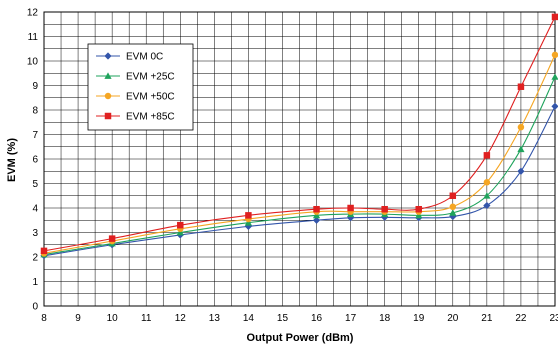 The height and width of the screenshot is (354, 558). Describe the element at coordinates (35, 282) in the screenshot. I see `y-tick-label: 1` at that location.